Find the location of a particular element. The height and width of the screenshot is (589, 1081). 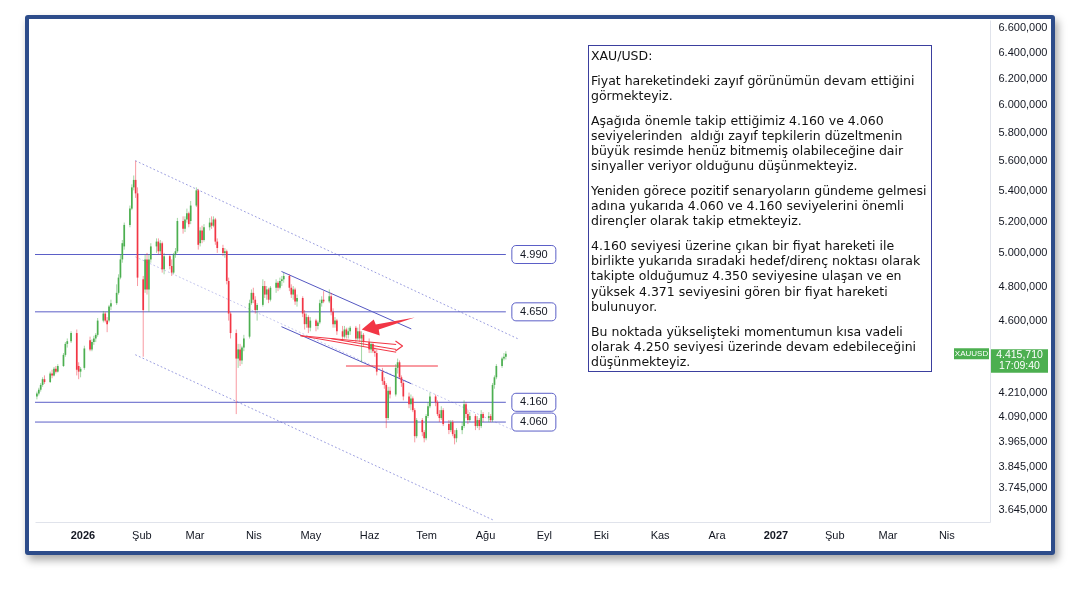

x-tick-label: 2027 is located at coordinates (776, 534).